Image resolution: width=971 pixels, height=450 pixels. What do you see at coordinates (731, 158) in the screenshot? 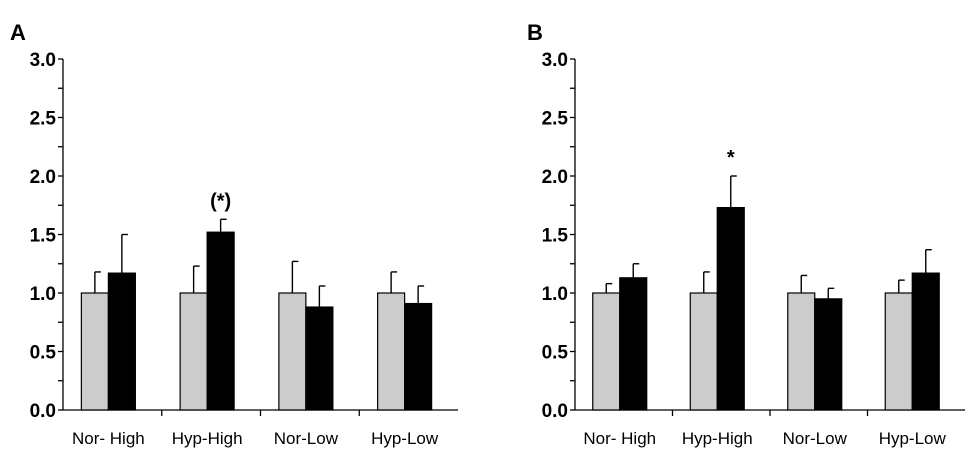
I see `significance-marker: *` at bounding box center [731, 158].